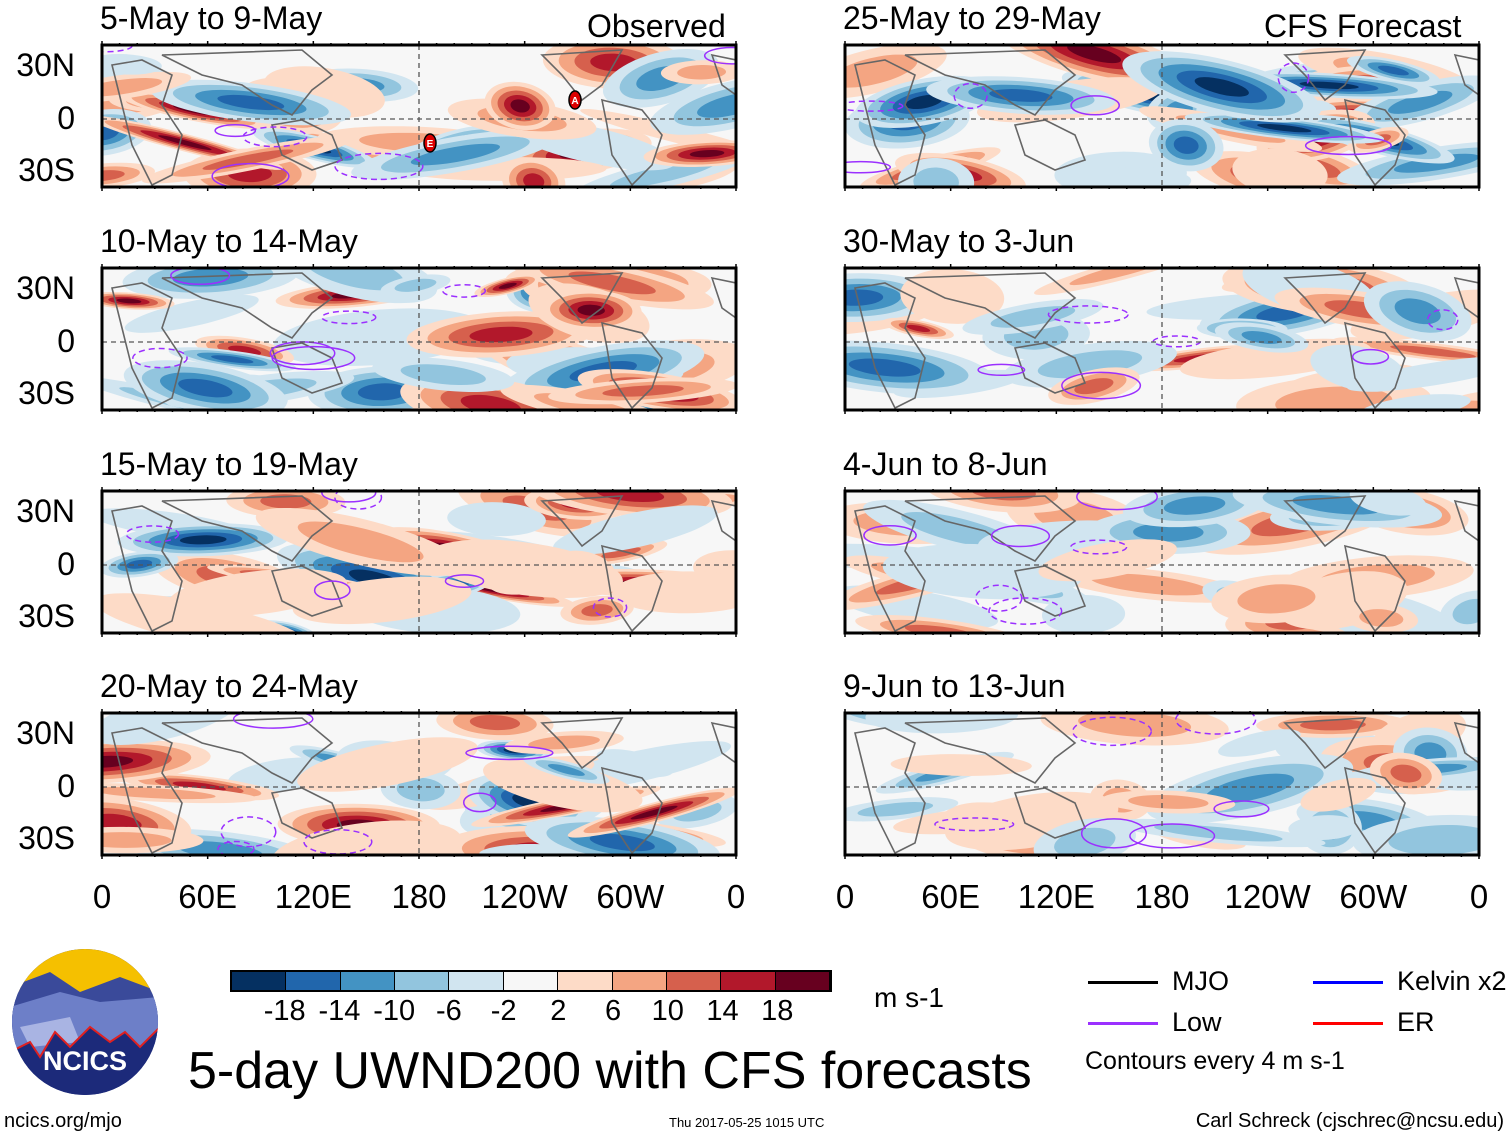 The height and width of the screenshot is (1137, 1510). What do you see at coordinates (959, 241) in the screenshot?
I see `panel-title: 30-May to 3-Jun` at bounding box center [959, 241].